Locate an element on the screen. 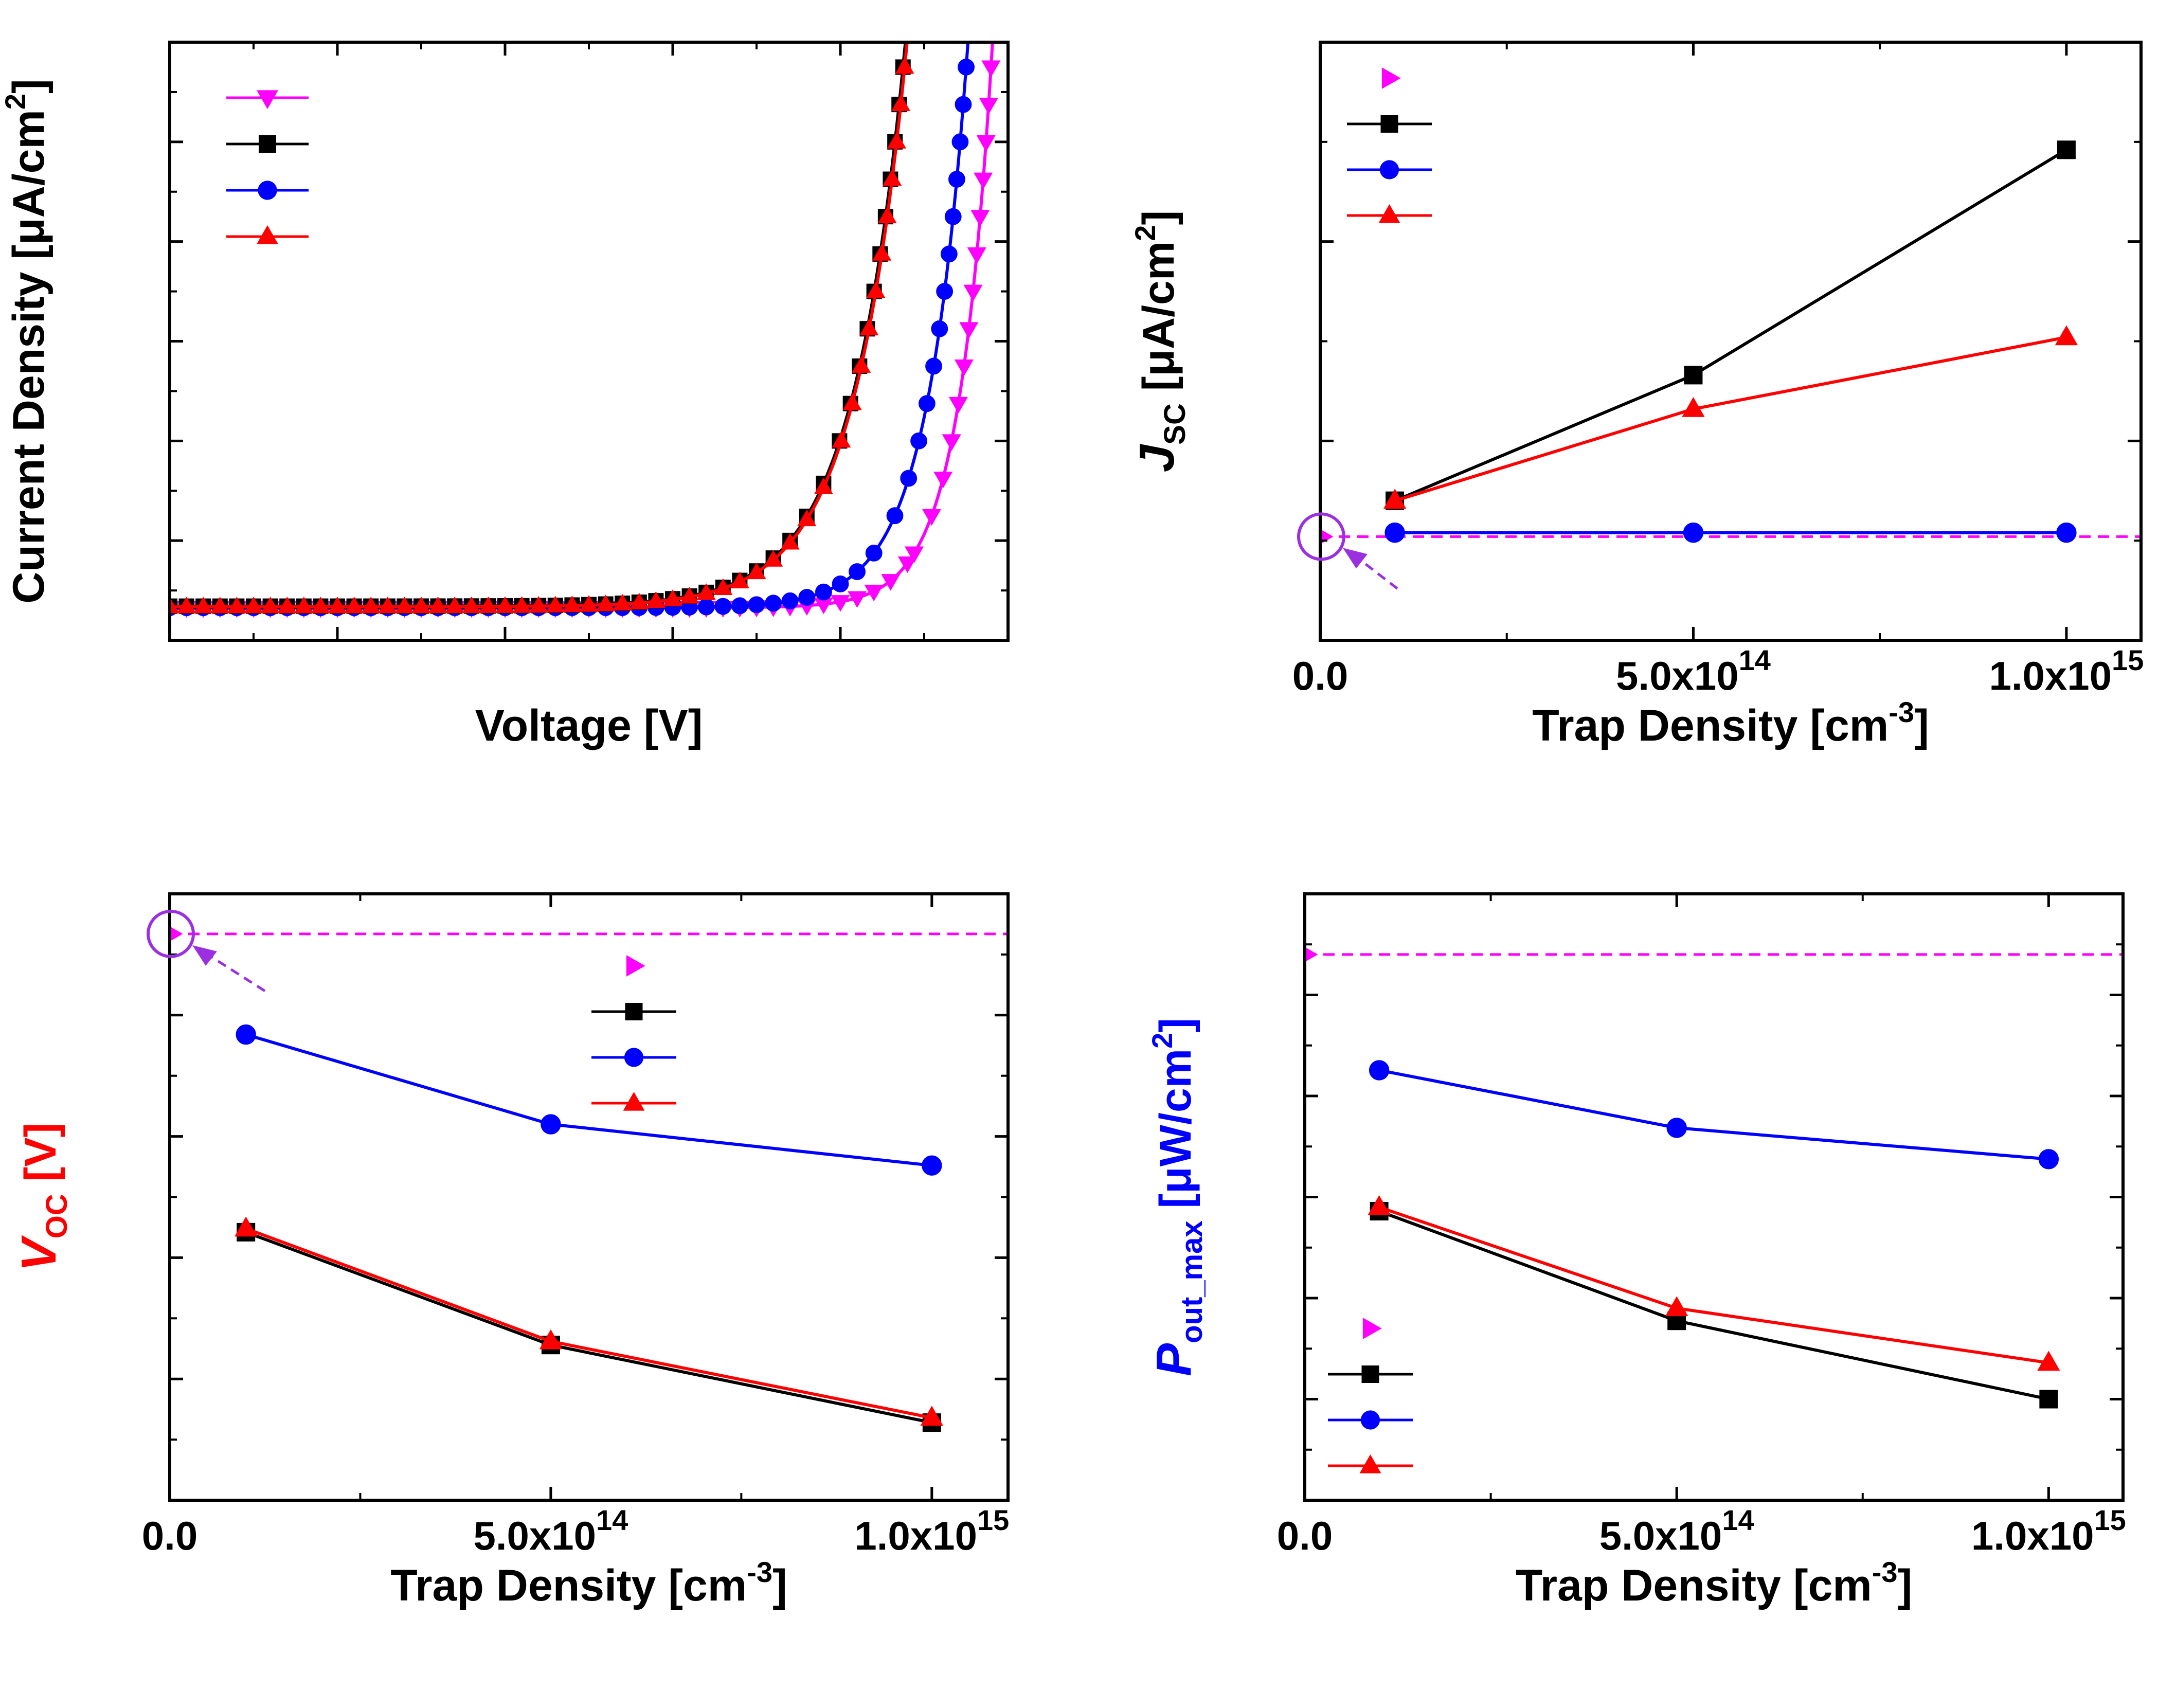  data-point-all is located at coordinates (2066, 149).